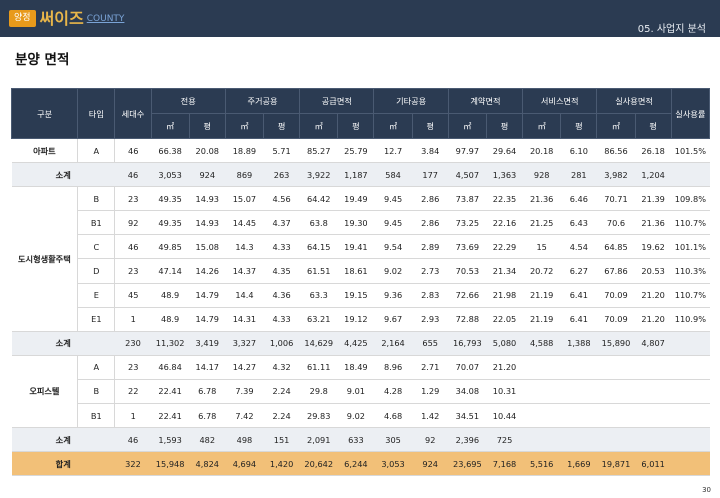  Describe the element at coordinates (467, 440) in the screenshot. I see `row-value: 2,396` at that location.